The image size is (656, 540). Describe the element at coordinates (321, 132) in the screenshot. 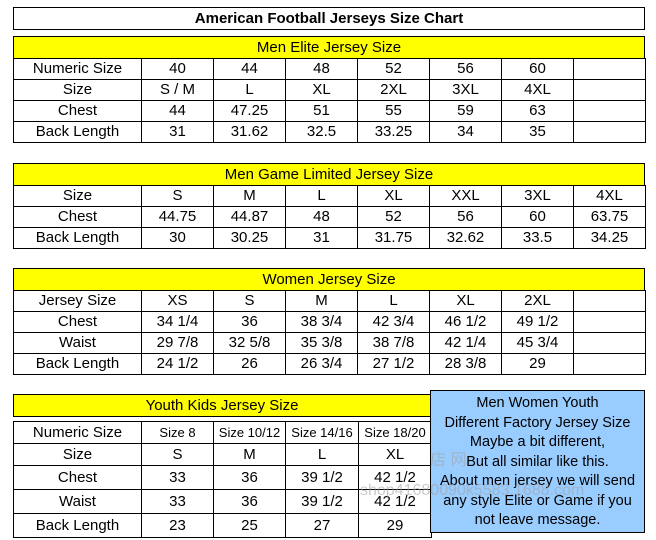

I see `size-value-cell: 32.5` at that location.